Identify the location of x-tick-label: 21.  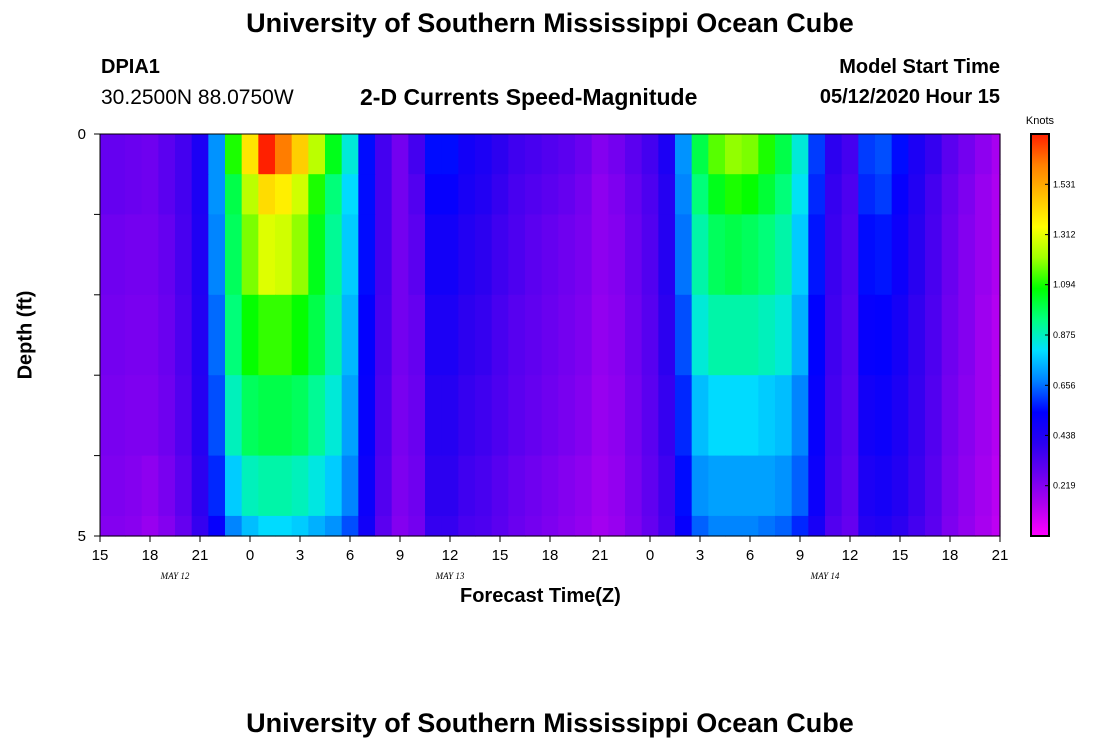
(600, 555).